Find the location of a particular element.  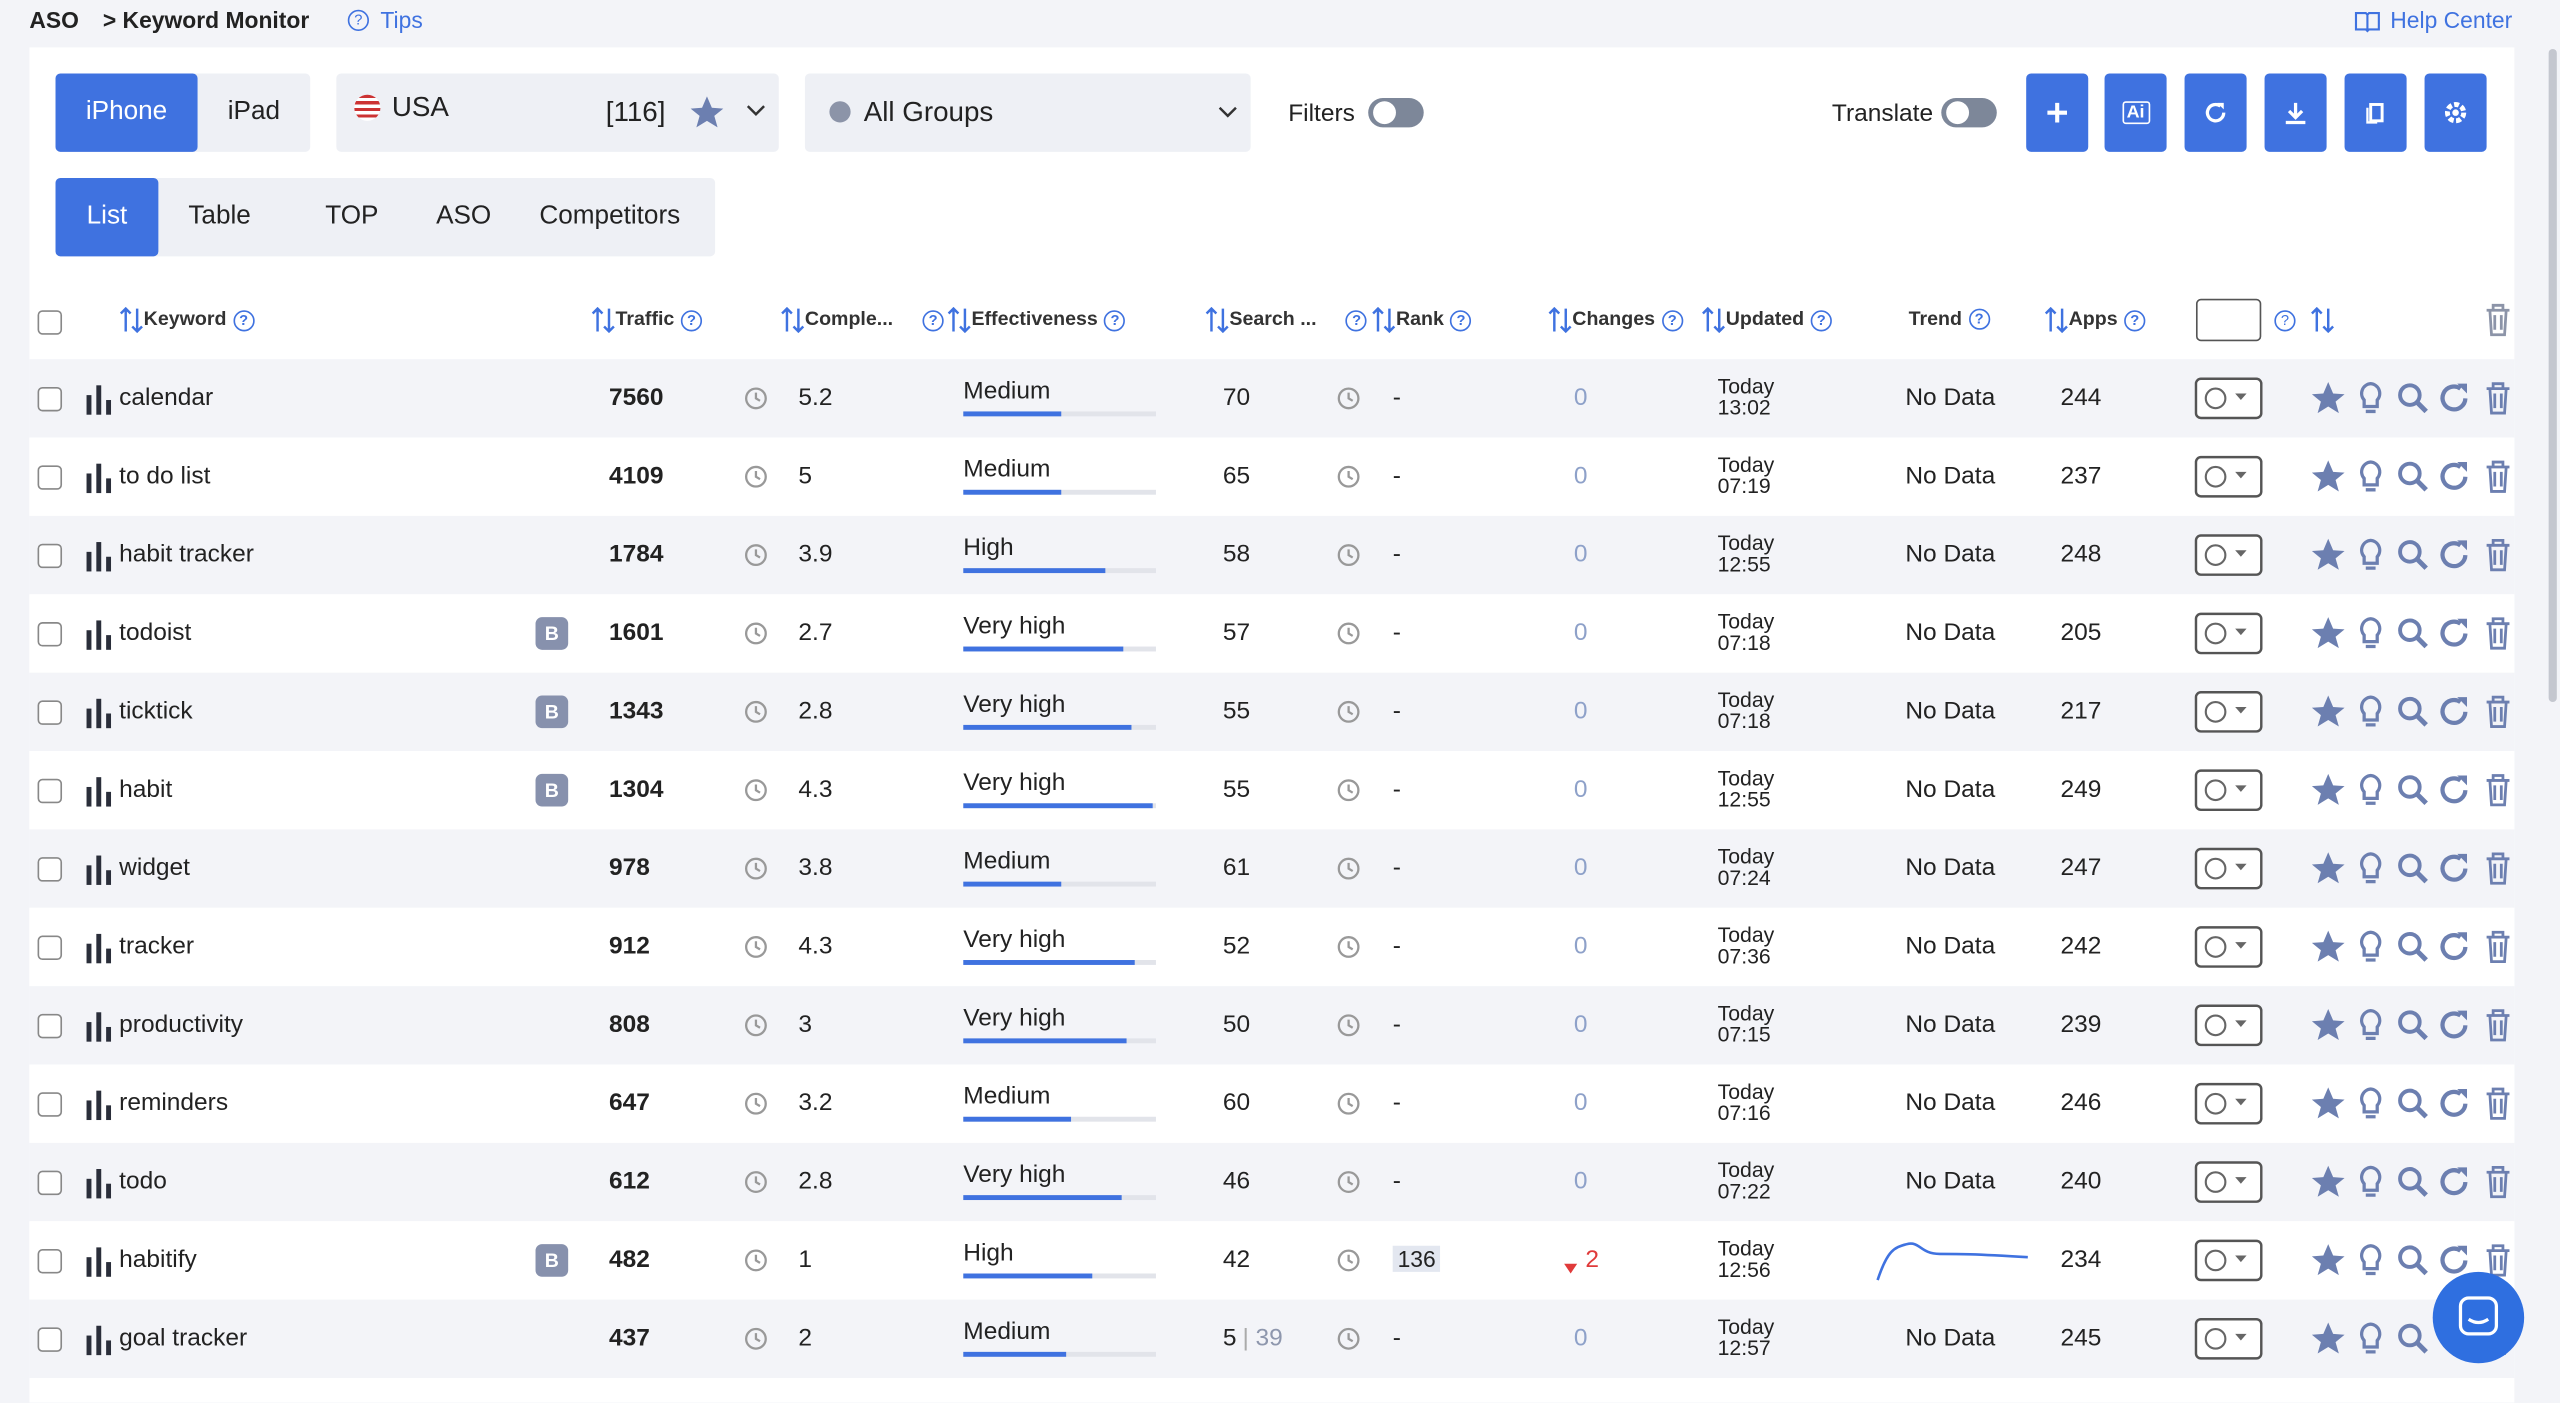

settings-button is located at coordinates (2455, 112).